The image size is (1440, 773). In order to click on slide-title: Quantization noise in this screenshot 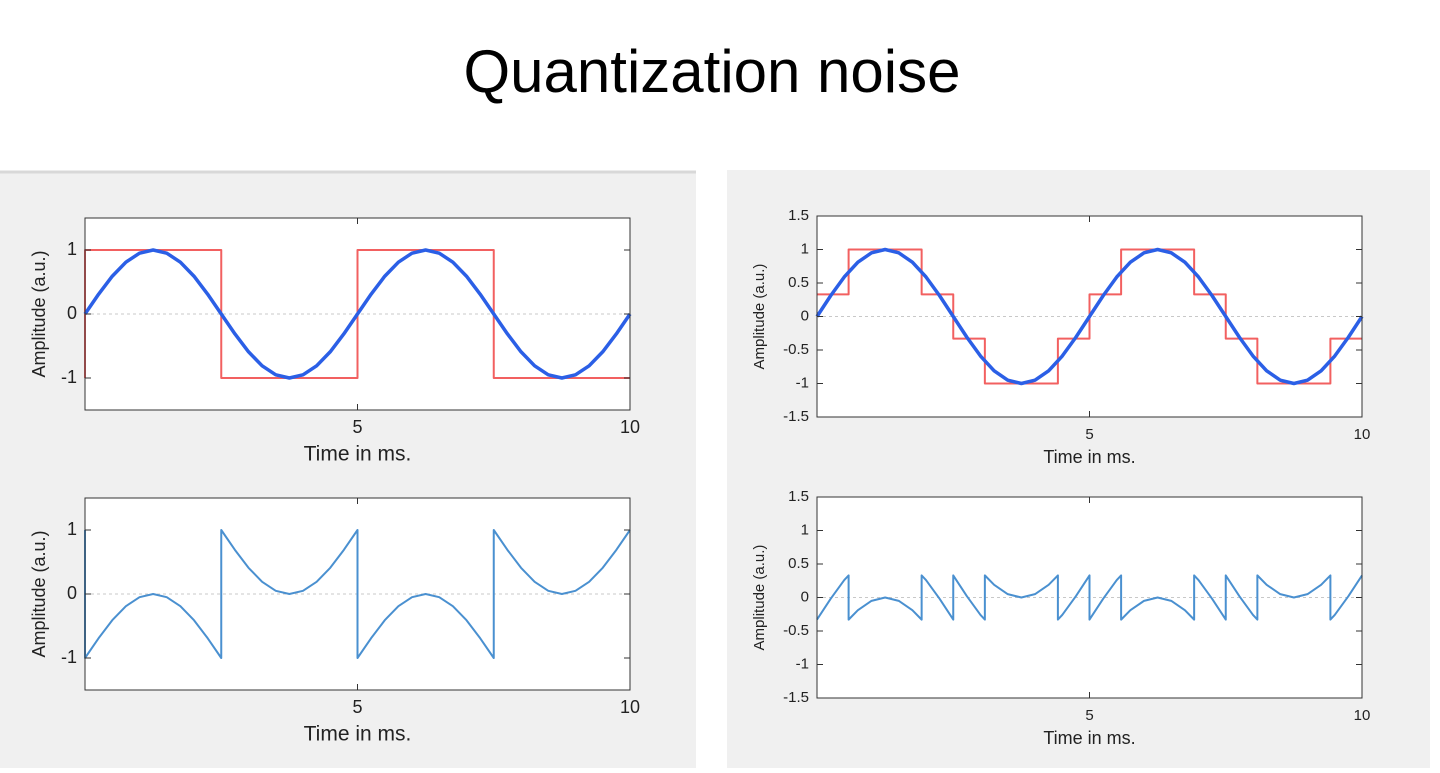, I will do `click(712, 71)`.